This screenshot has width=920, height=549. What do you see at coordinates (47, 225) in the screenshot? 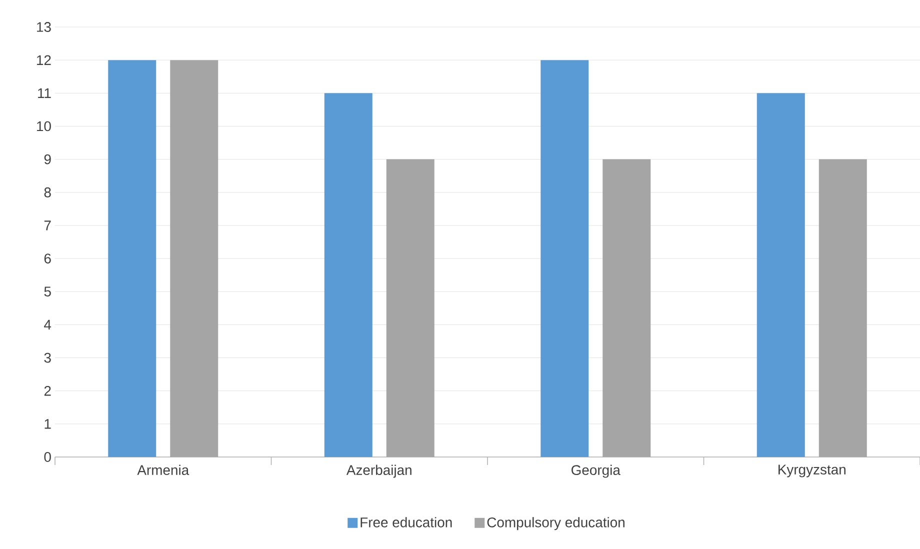
I see `y-tick-label: 7` at bounding box center [47, 225].